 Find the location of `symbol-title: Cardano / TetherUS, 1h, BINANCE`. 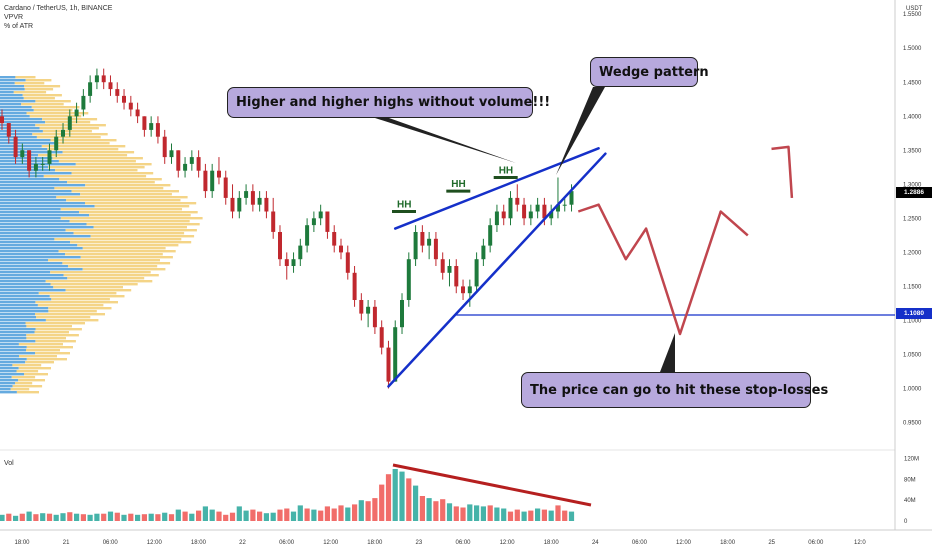

symbol-title: Cardano / TetherUS, 1h, BINANCE is located at coordinates (58, 8).